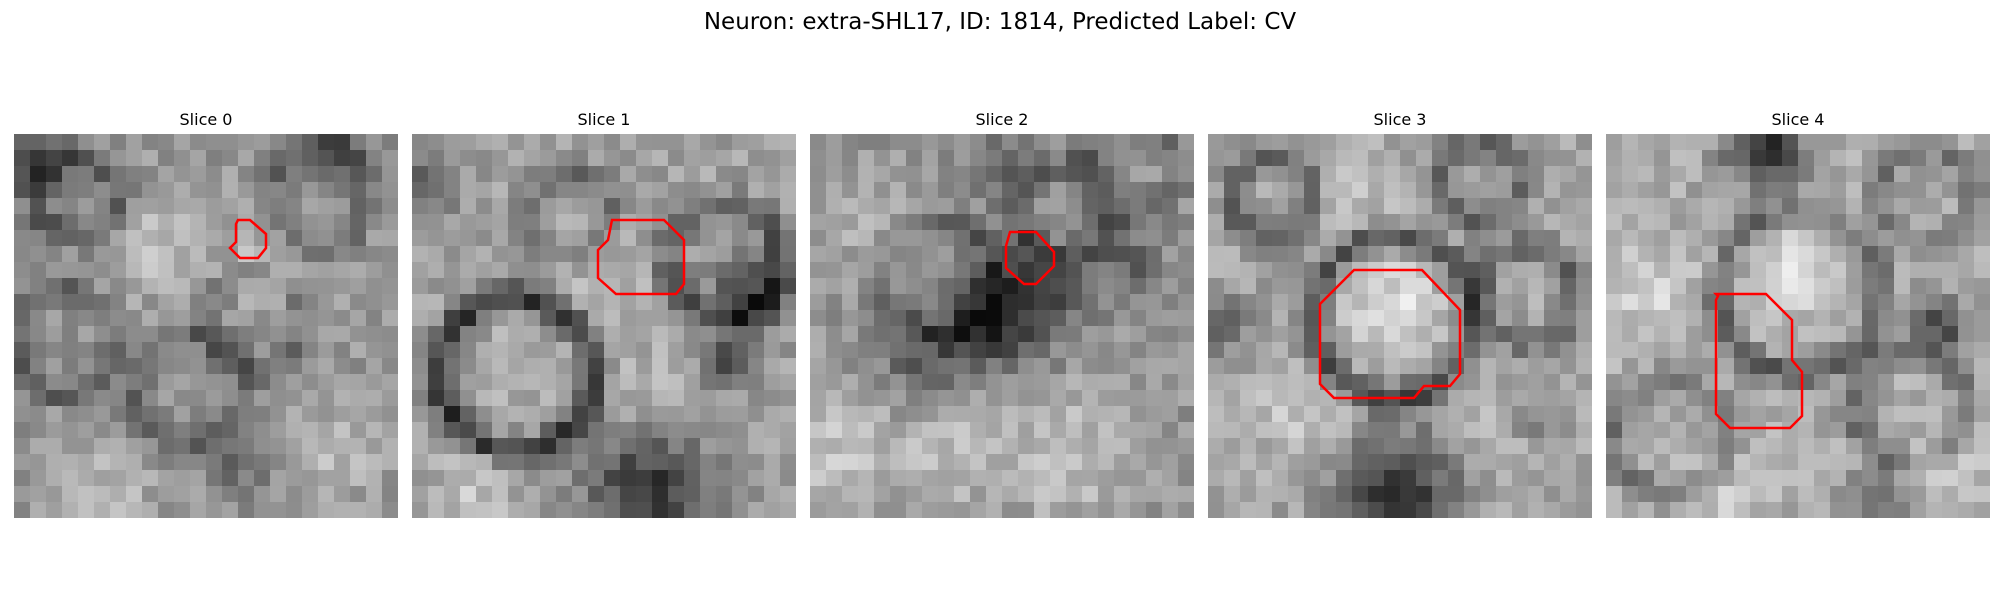  What do you see at coordinates (1002, 119) in the screenshot?
I see `slice-title-2: Slice 2` at bounding box center [1002, 119].